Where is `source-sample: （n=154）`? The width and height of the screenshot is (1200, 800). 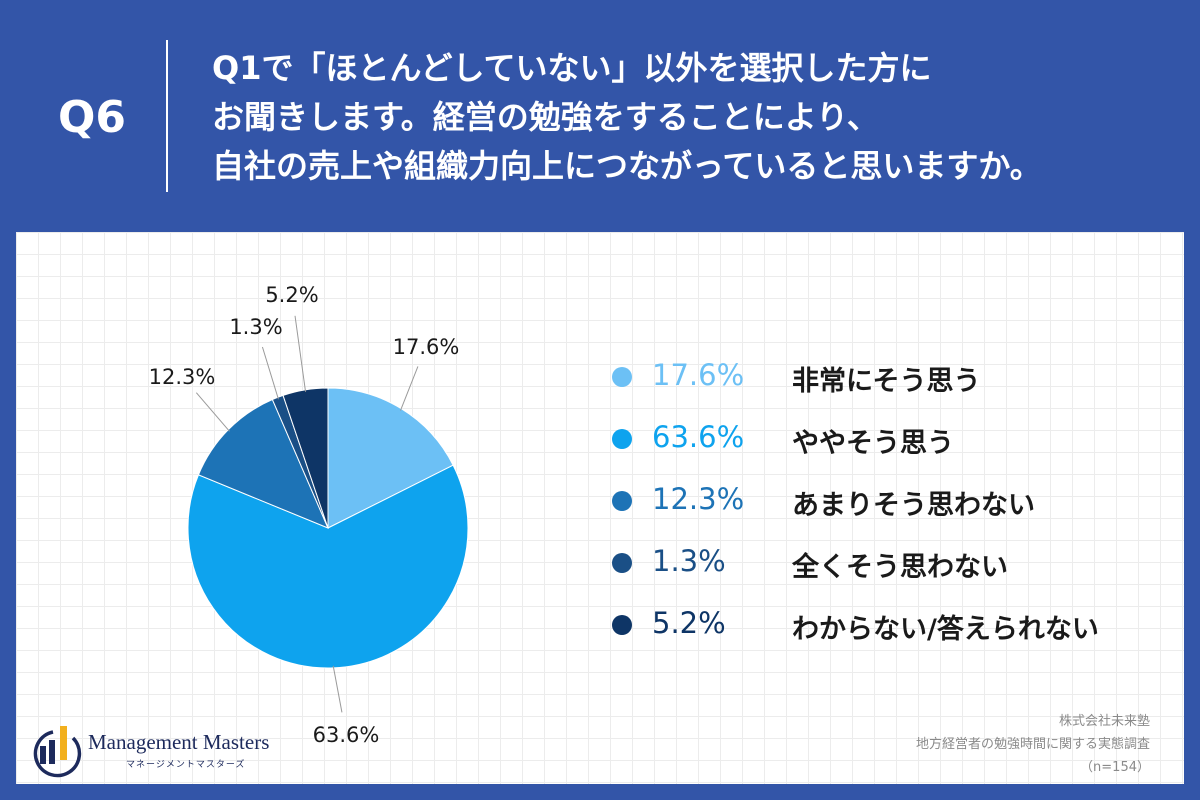 source-sample: （n=154） is located at coordinates (1115, 767).